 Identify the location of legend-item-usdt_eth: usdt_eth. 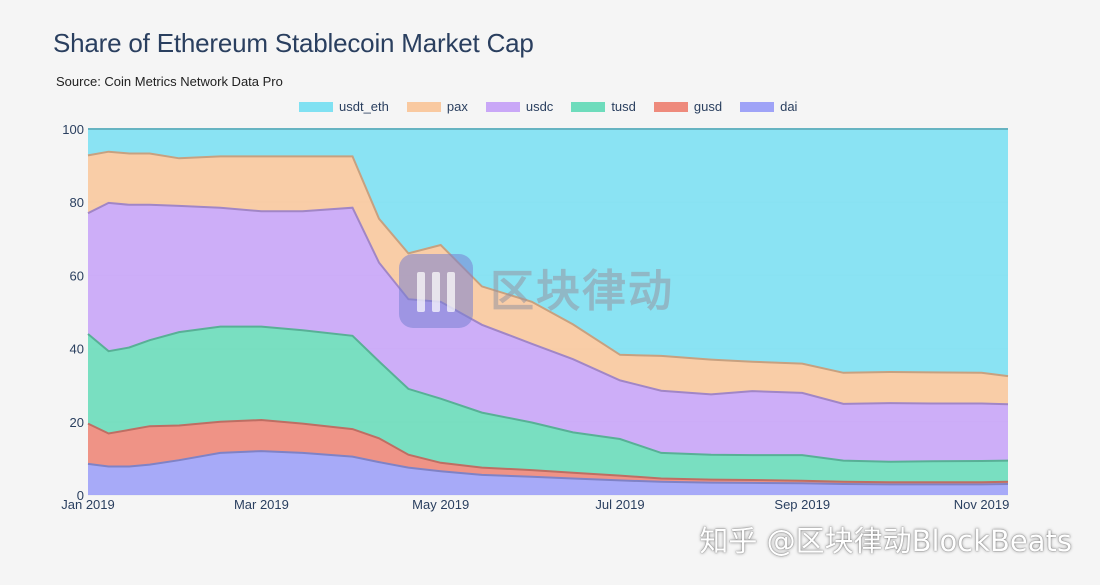
(344, 106).